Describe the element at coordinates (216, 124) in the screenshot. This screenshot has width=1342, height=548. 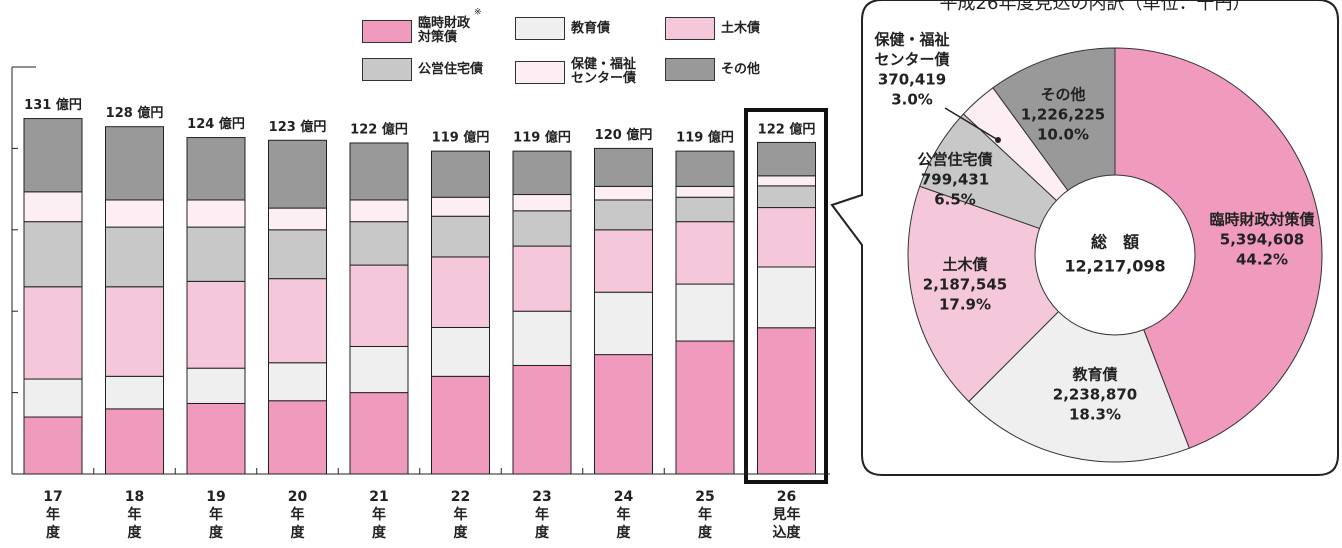
I see `total-label: 124 億円` at that location.